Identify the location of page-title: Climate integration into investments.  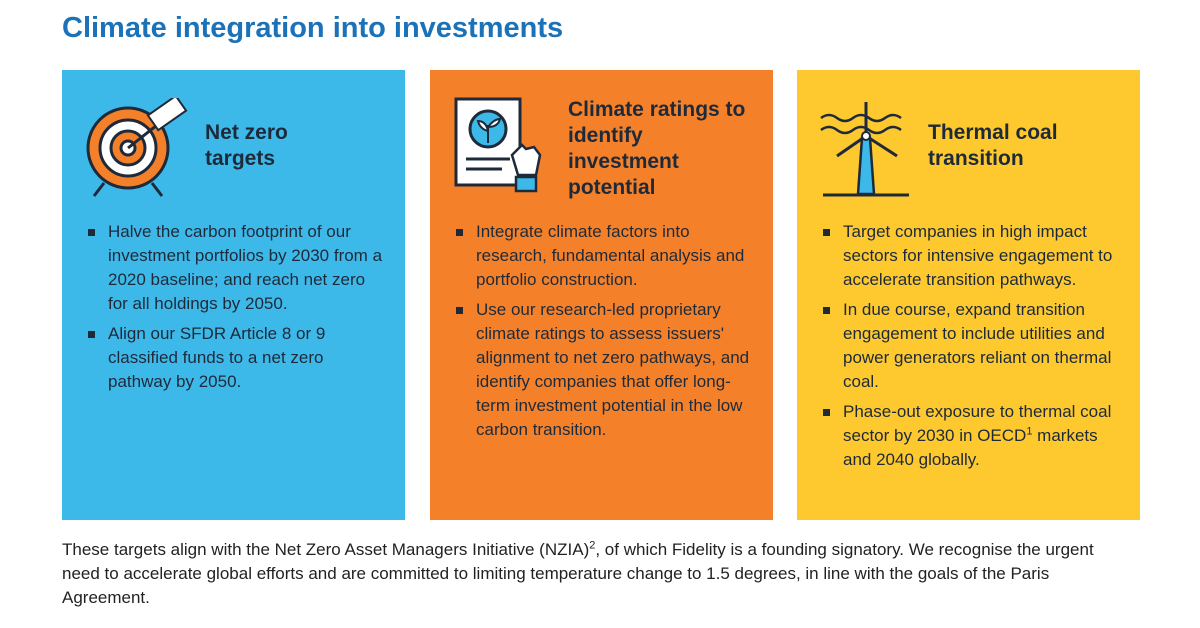
(313, 28).